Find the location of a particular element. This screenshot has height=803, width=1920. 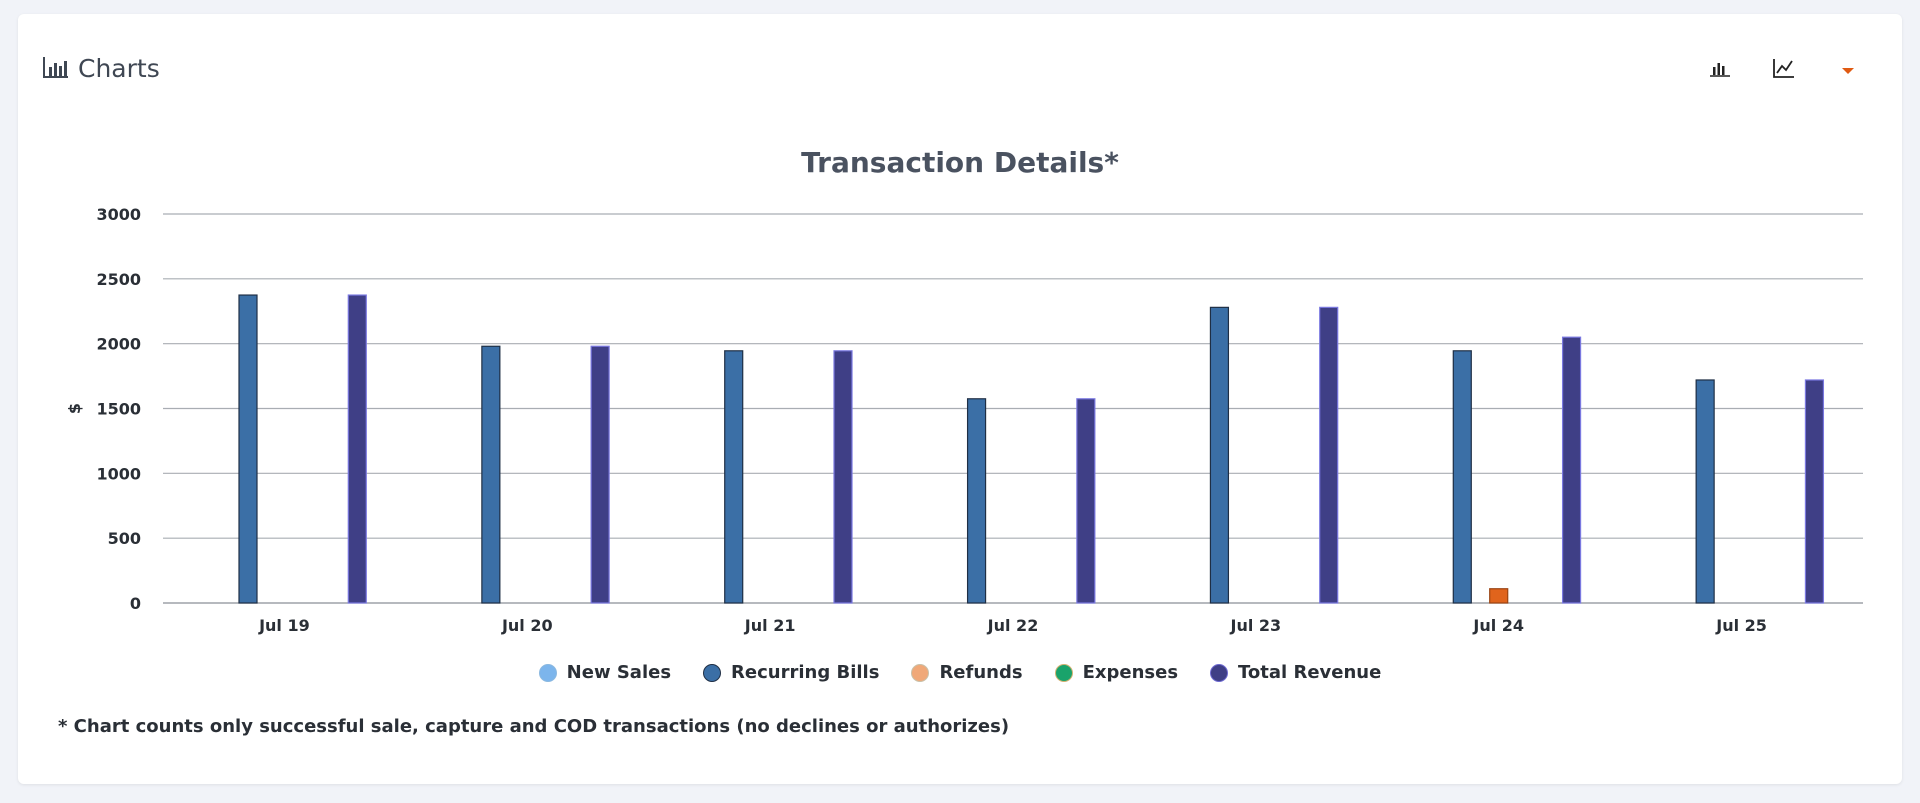

y-axis-label: $ is located at coordinates (74, 408).